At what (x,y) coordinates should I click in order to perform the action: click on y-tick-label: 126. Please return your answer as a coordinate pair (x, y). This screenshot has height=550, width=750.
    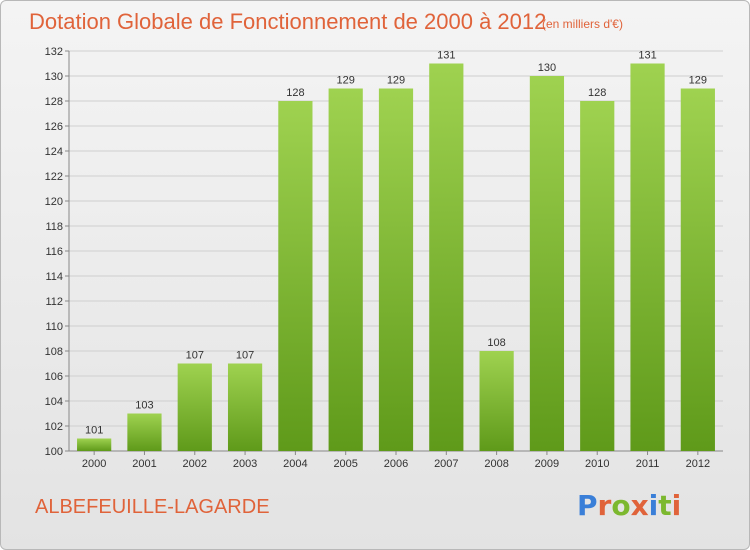
    Looking at the image, I should click on (54, 127).